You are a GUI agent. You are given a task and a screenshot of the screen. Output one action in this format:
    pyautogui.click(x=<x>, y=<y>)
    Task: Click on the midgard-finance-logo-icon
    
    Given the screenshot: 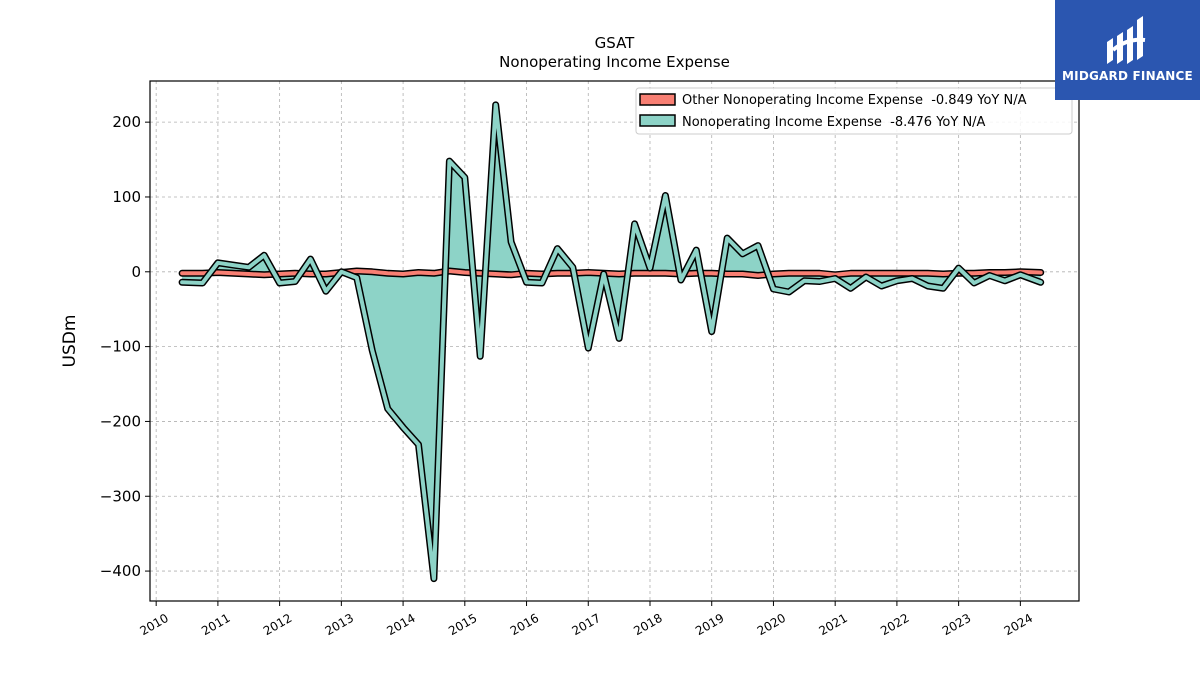 What is the action you would take?
    pyautogui.click(x=1126, y=40)
    